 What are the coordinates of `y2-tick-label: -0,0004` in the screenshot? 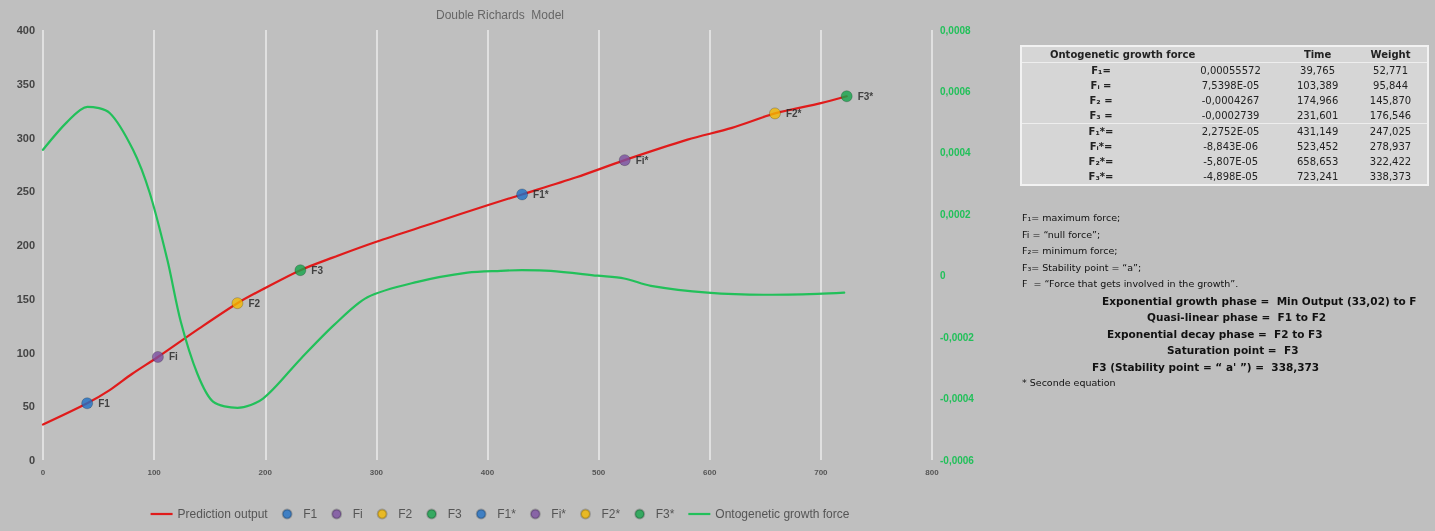 It's located at (957, 399).